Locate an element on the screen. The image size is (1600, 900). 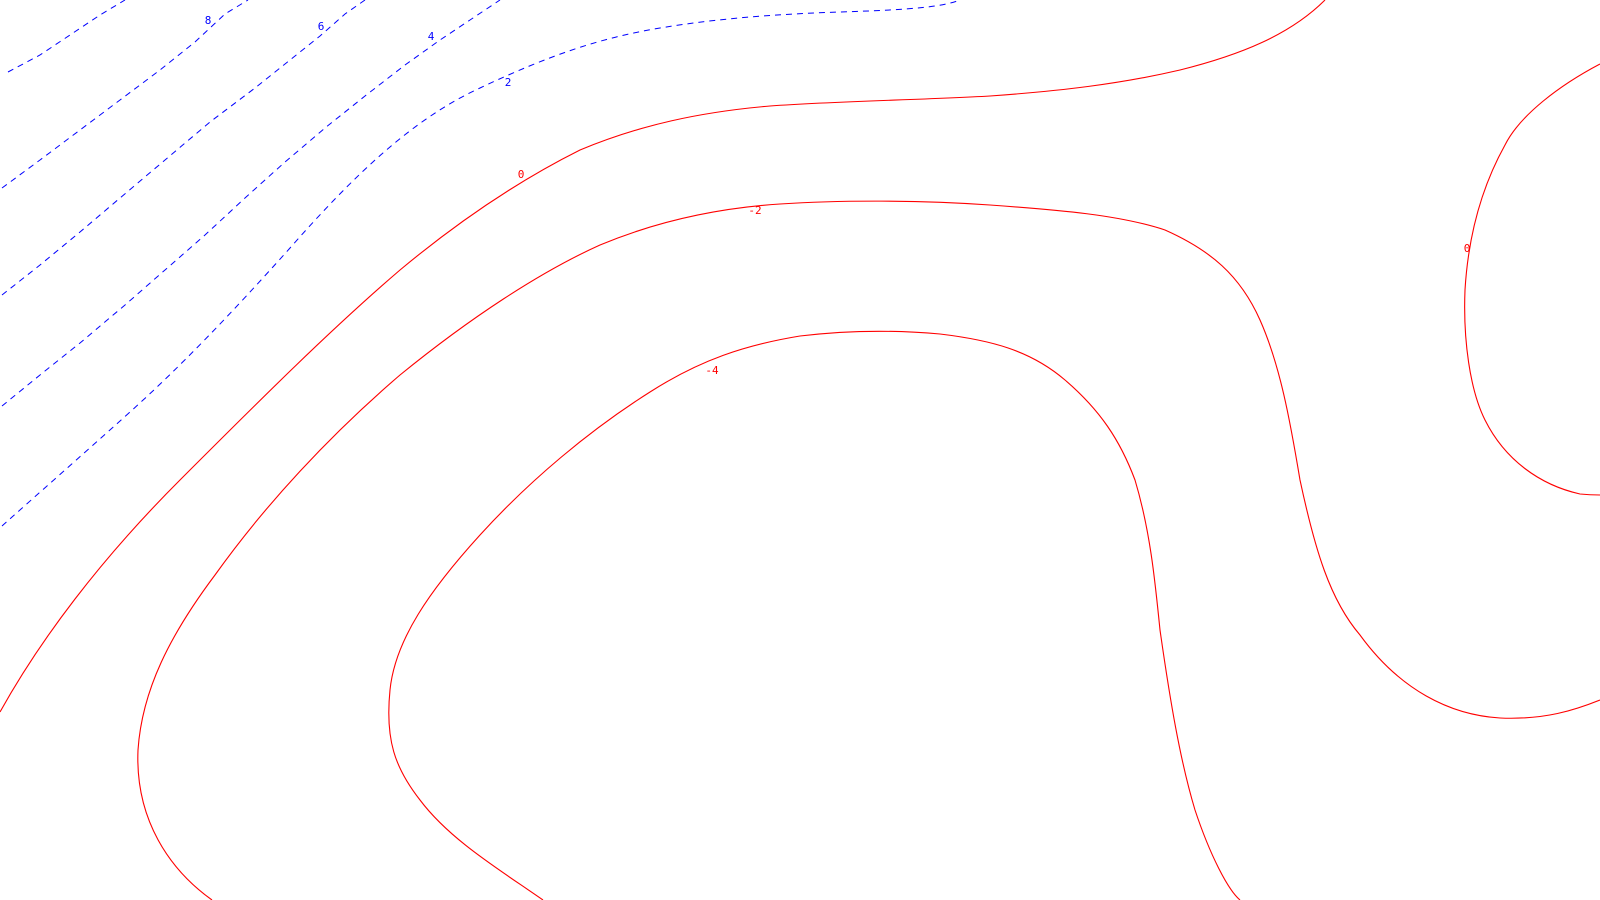
contour-label-minus-2: -2 is located at coordinates (754, 210).